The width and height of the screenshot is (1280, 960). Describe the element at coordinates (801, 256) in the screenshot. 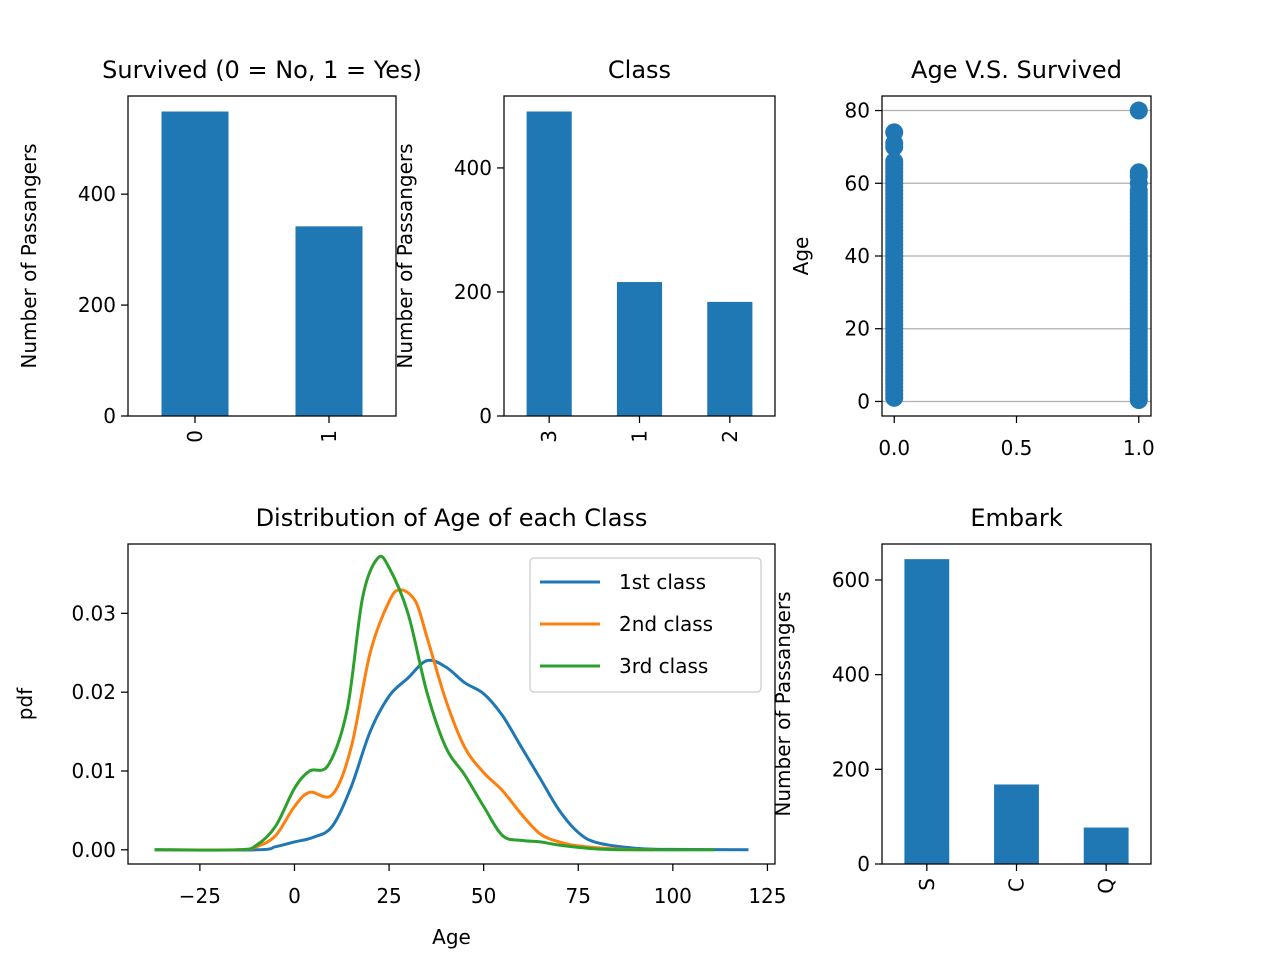

I see `y-axis-label: Age` at that location.